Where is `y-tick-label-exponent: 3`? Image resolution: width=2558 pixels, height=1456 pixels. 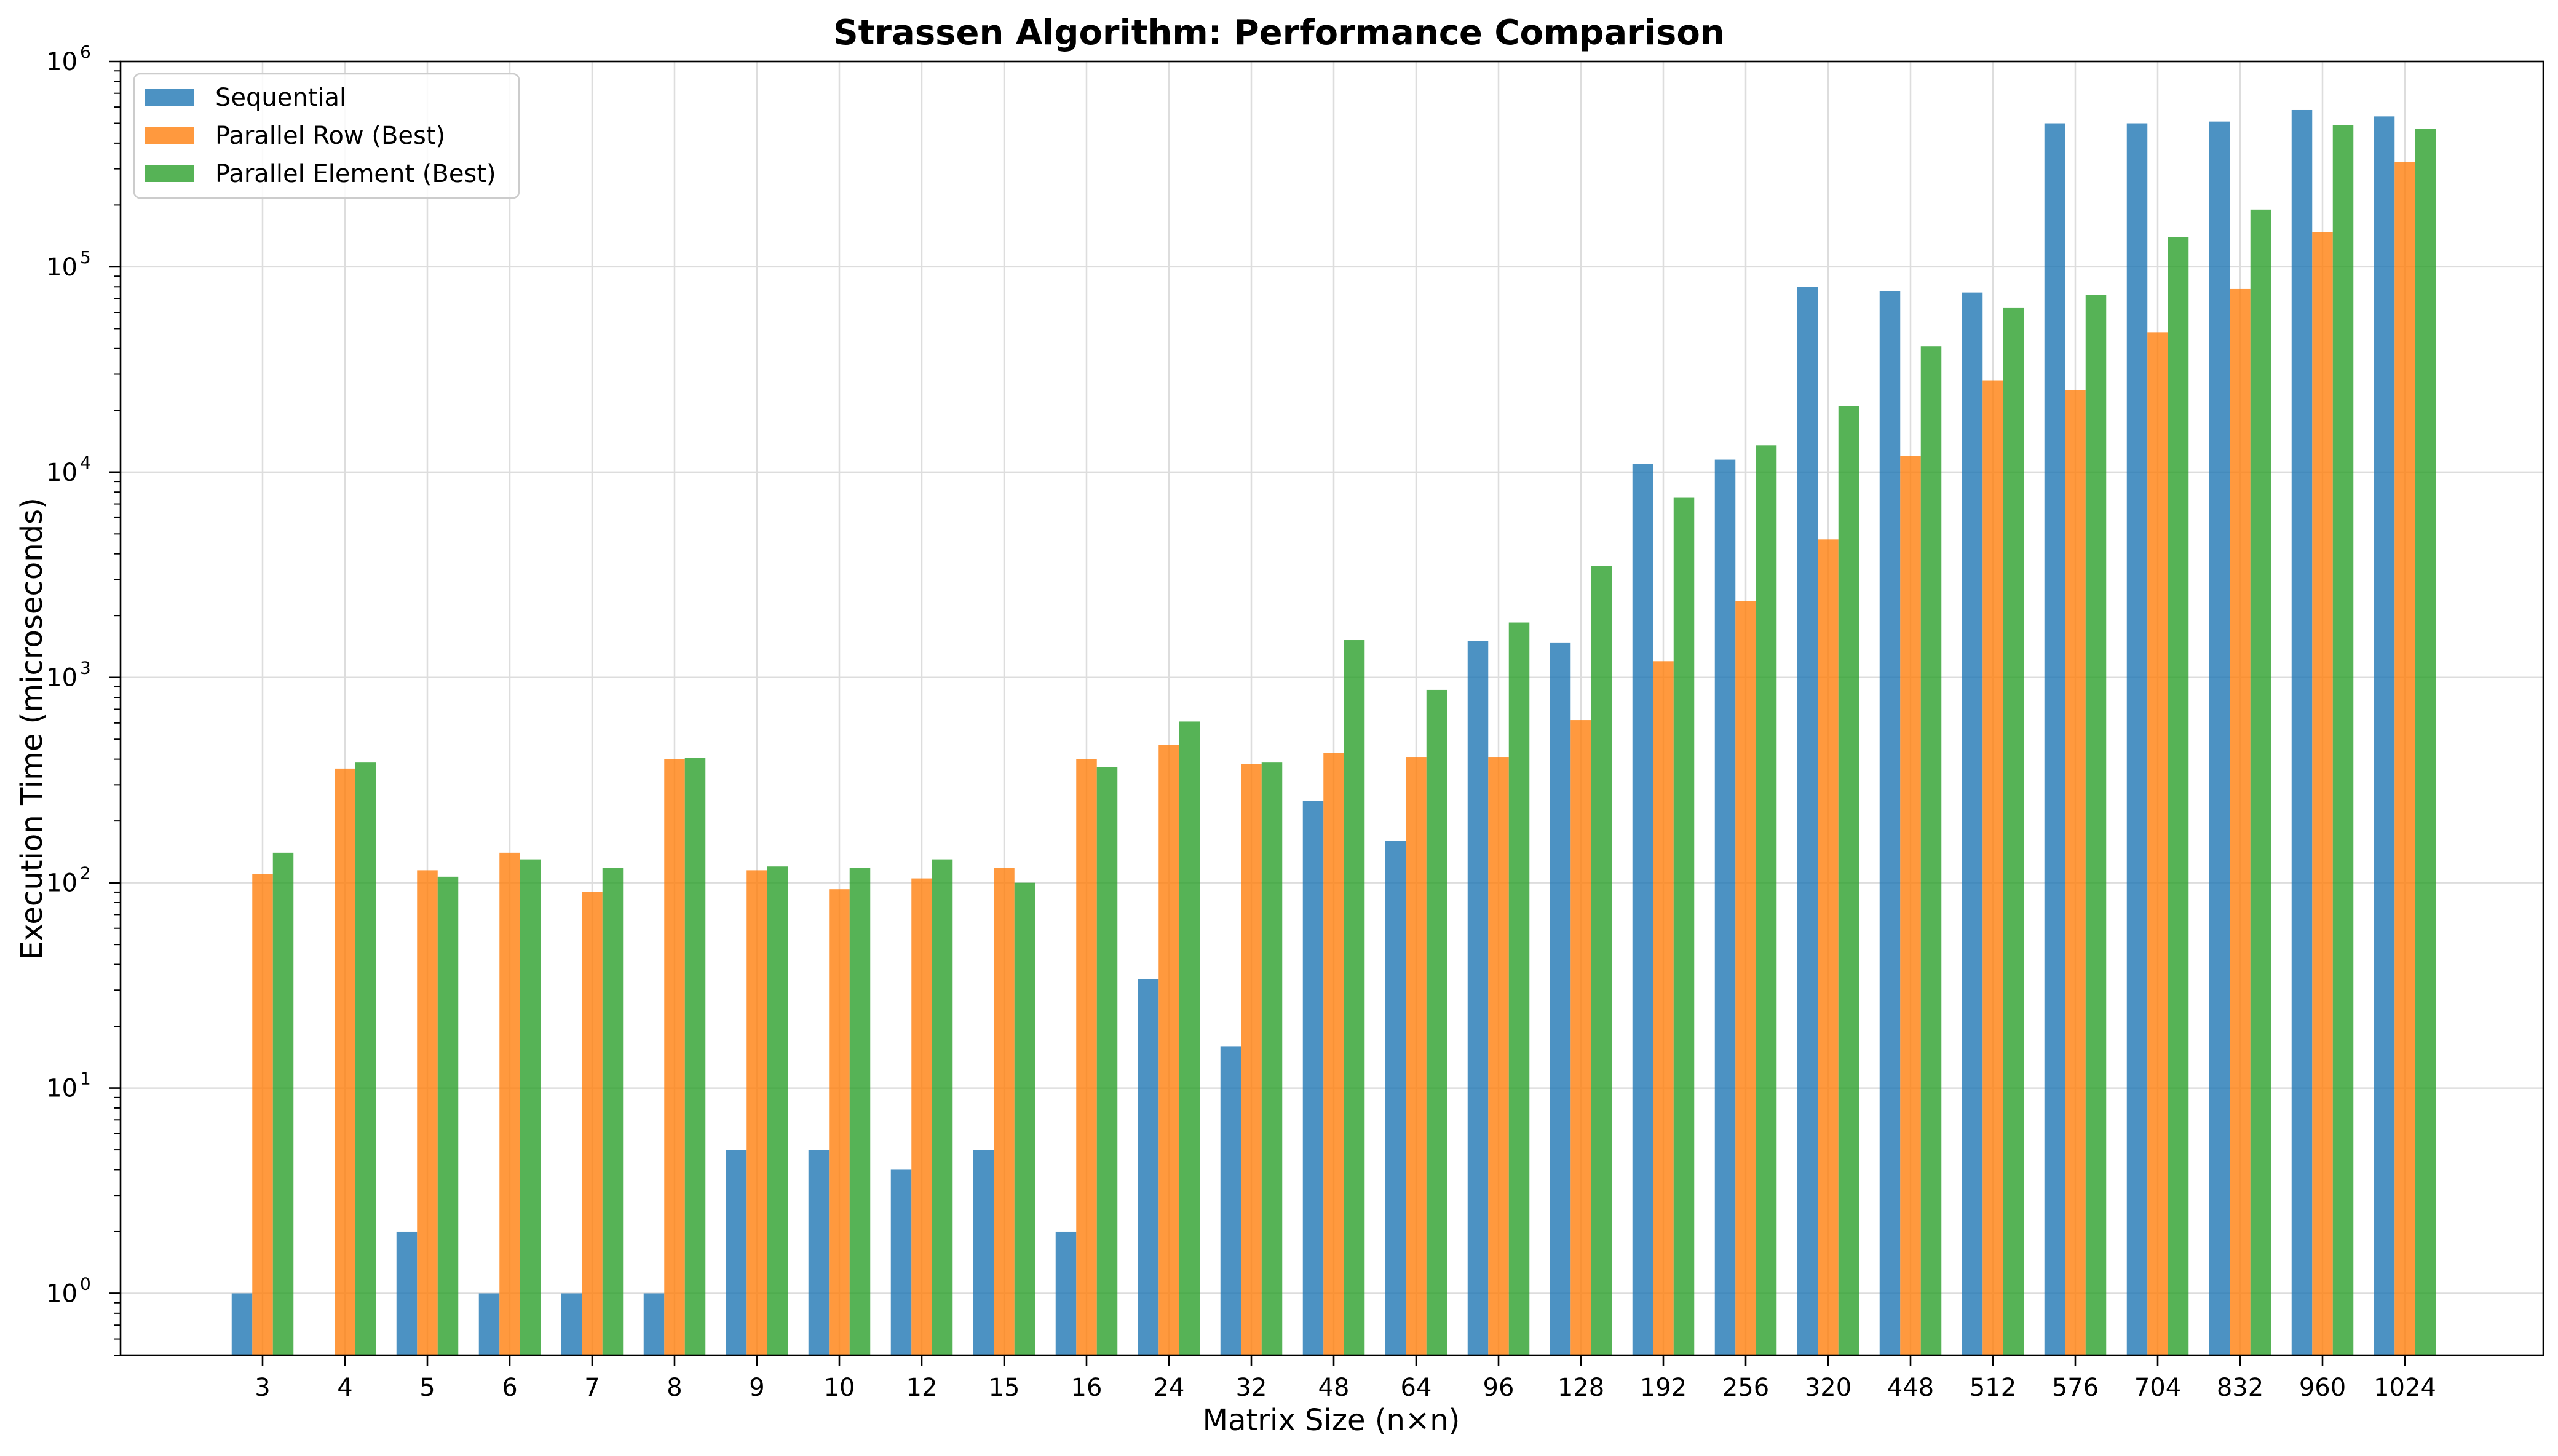
y-tick-label-exponent: 3 is located at coordinates (85, 668).